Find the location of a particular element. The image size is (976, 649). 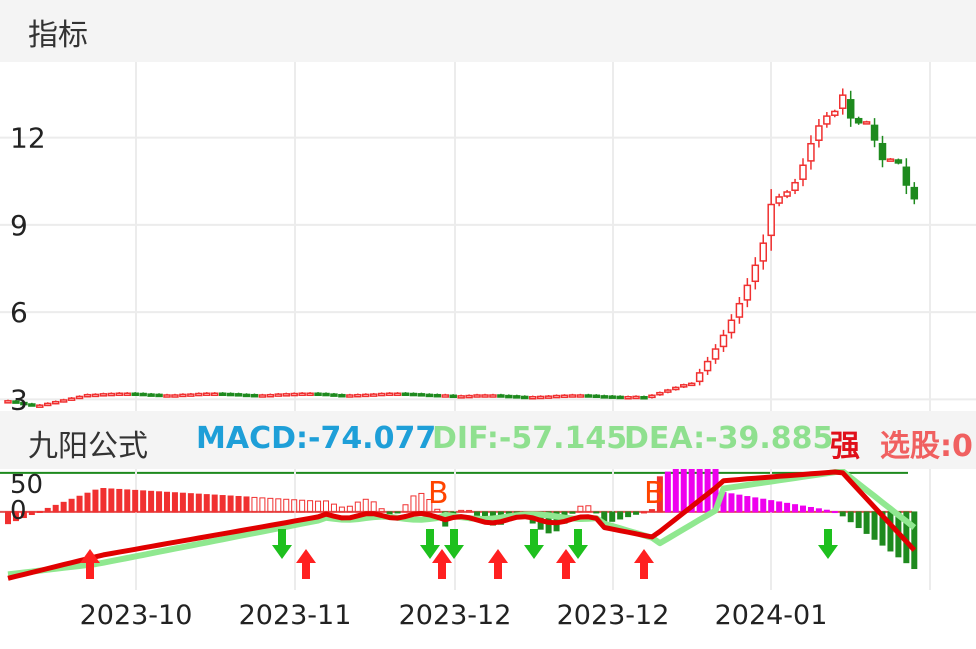

buy-signal-label: B is located at coordinates (438, 493).